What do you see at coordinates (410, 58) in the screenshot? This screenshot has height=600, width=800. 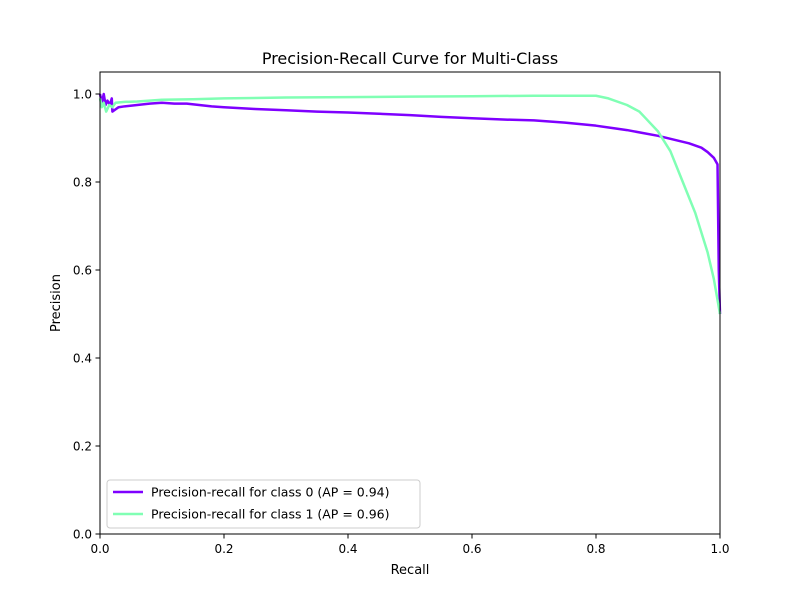 I see `chart-title: Precision-Recall Curve for Multi-Class` at bounding box center [410, 58].